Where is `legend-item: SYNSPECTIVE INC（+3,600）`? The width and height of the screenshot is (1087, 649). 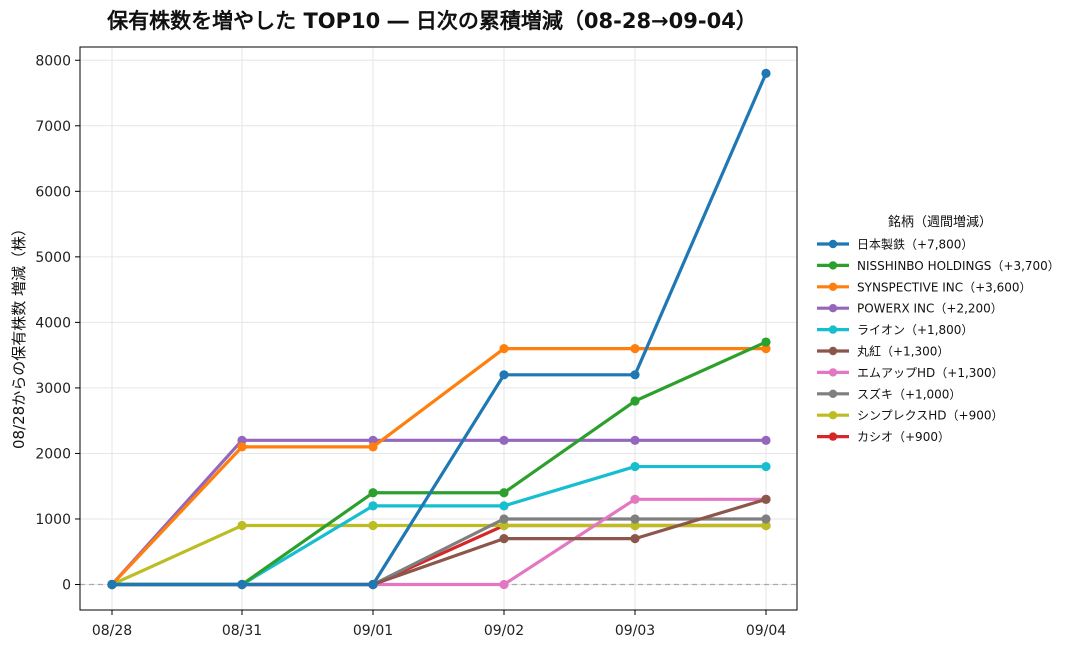
legend-item: SYNSPECTIVE INC（+3,600） is located at coordinates (924, 287).